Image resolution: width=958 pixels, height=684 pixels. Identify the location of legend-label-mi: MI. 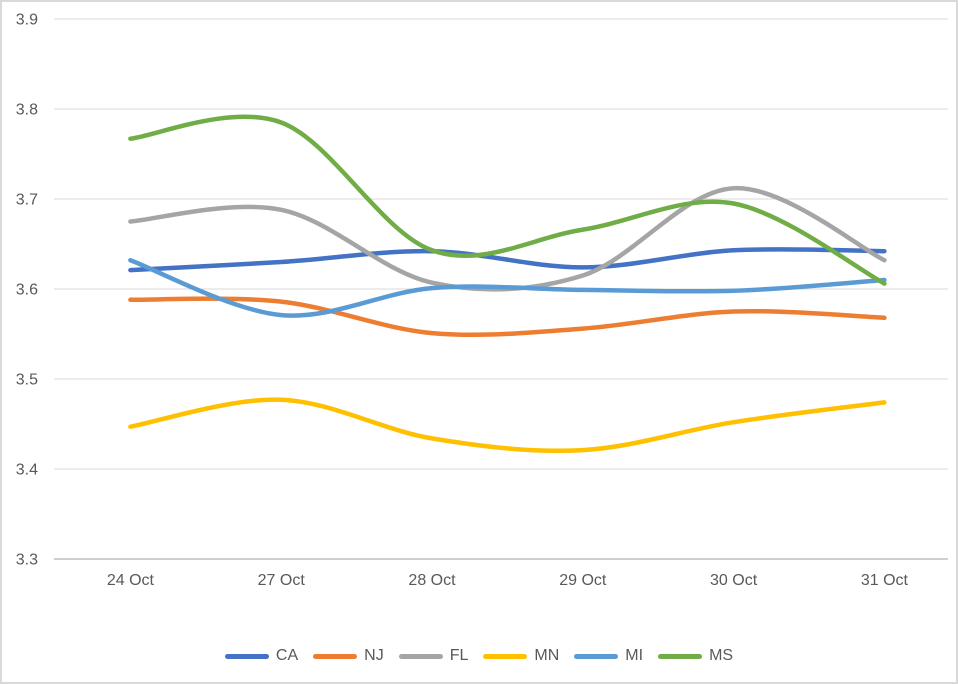
(634, 655).